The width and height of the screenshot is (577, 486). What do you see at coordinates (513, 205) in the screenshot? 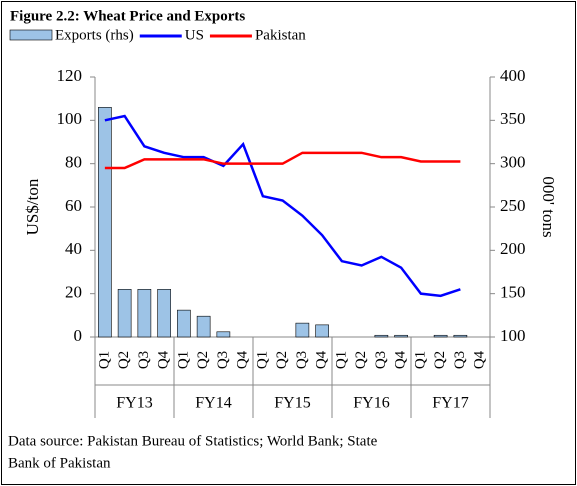
I see `y2-tick-label: 250` at bounding box center [513, 205].